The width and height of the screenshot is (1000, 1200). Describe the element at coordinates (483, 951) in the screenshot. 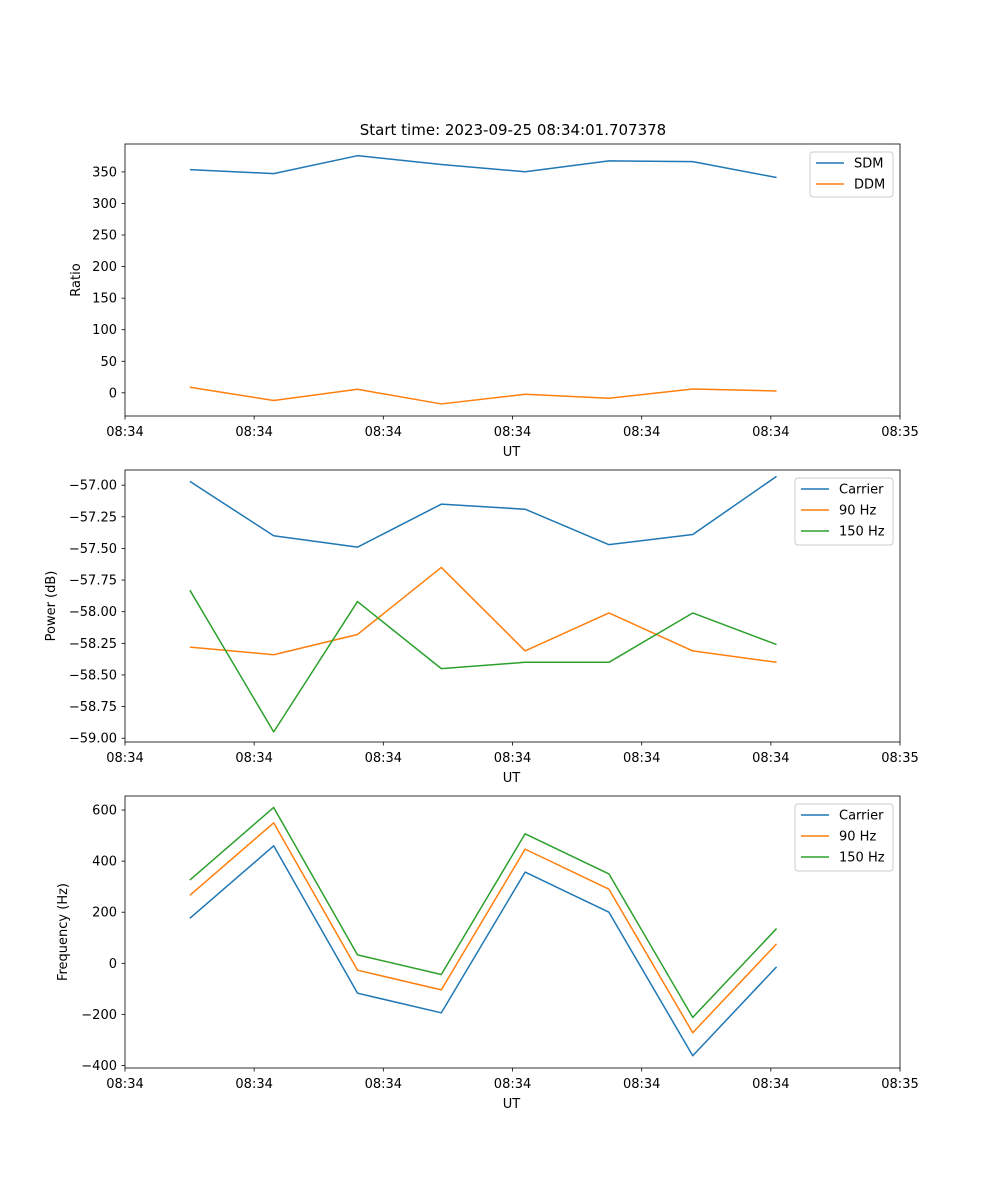

I see `series-line-carrier` at that location.